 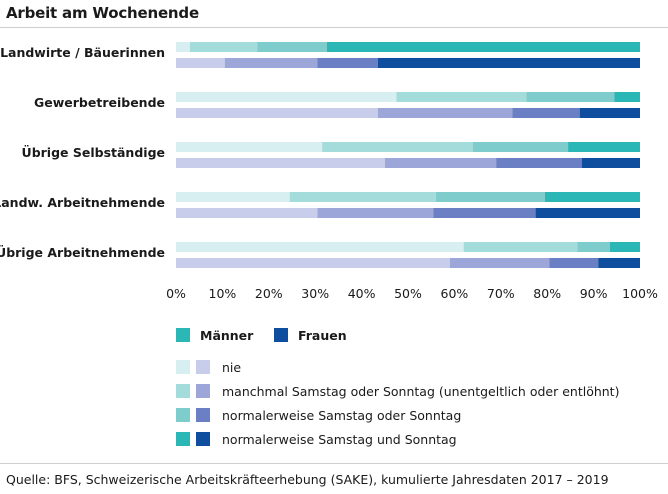 What do you see at coordinates (320, 247) in the screenshot?
I see `bar-uebrige-arbeitnehmende-maenner-nie` at bounding box center [320, 247].